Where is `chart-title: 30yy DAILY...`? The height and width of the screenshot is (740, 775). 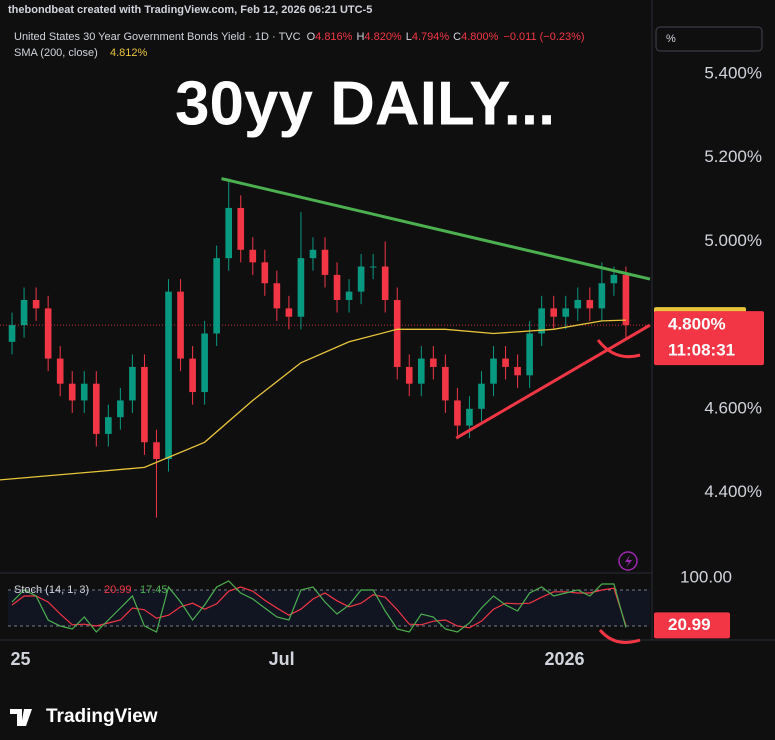
chart-title: 30yy DAILY... is located at coordinates (365, 103).